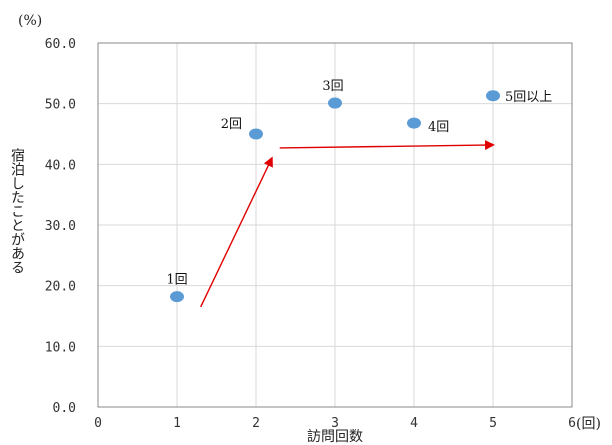  I want to click on data-label: 3回, so click(332, 86).